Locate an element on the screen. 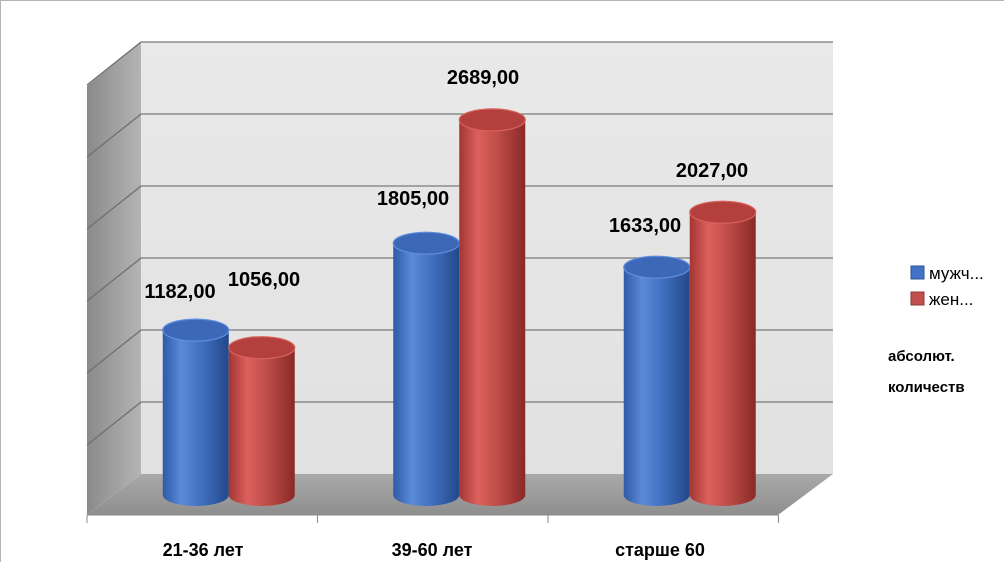 The image size is (1004, 562). x-tick-label: 39-60 лет is located at coordinates (432, 550).